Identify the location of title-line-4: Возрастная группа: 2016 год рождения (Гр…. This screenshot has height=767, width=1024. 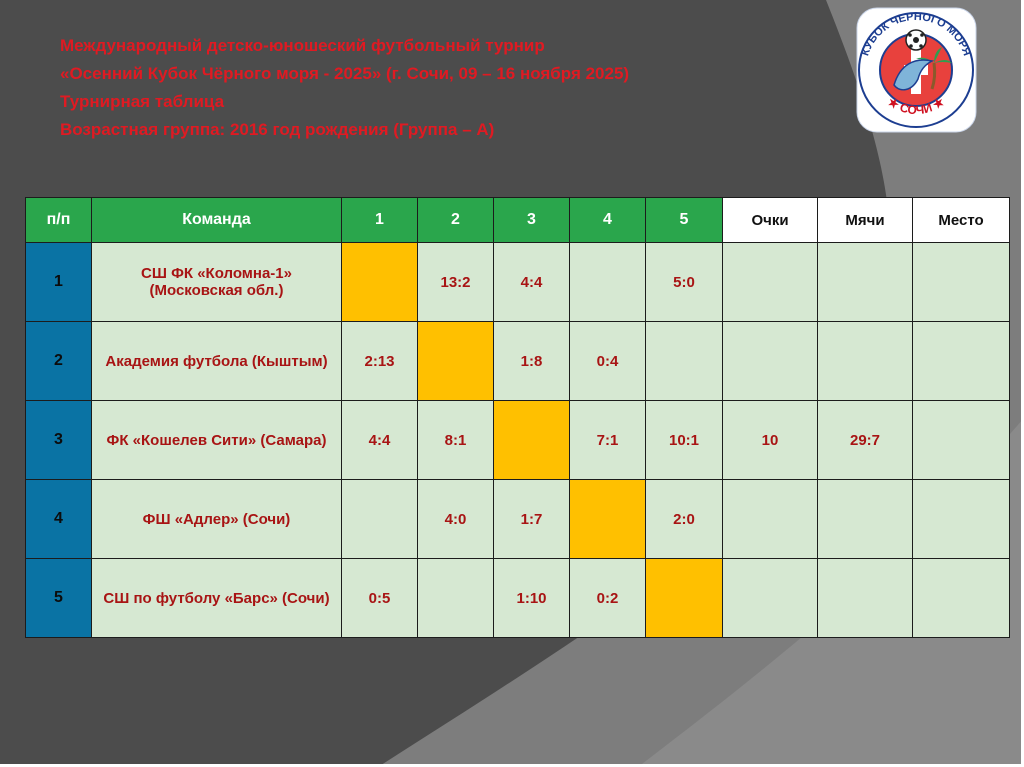
(277, 129).